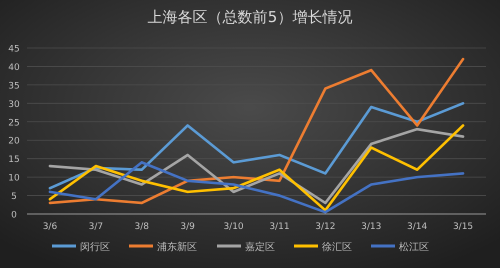  What do you see at coordinates (14, 215) in the screenshot?
I see `y-tick-label: 0` at bounding box center [14, 215].